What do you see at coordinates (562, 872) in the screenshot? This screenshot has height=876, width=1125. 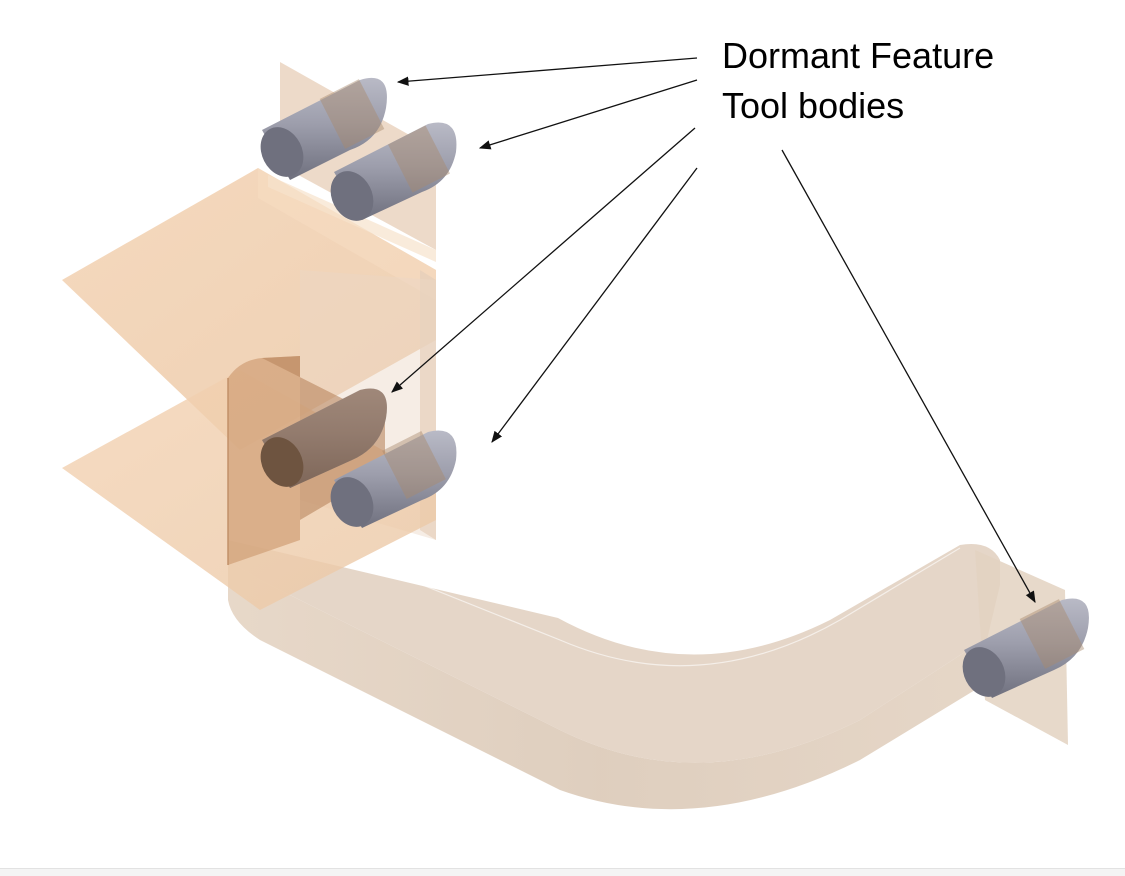 I see `bottom-edge-bar` at bounding box center [562, 872].